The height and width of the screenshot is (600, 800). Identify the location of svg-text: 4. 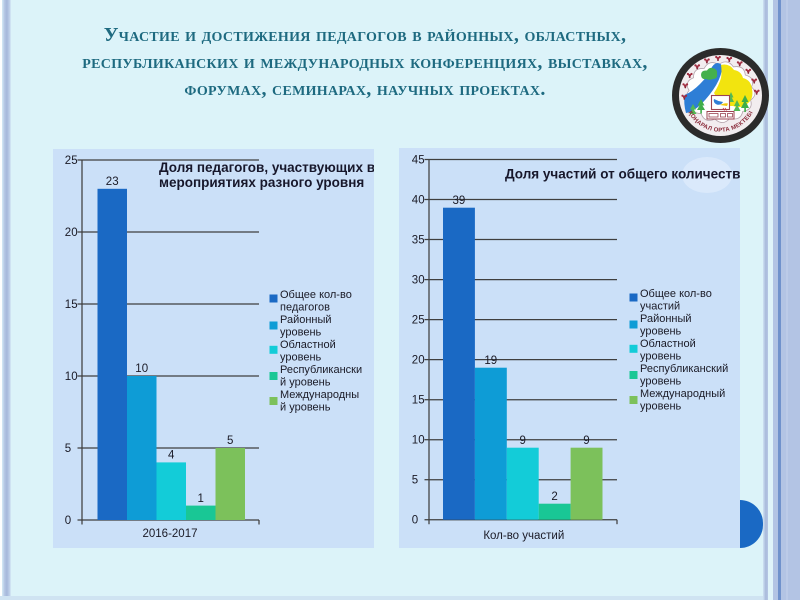
(171, 456).